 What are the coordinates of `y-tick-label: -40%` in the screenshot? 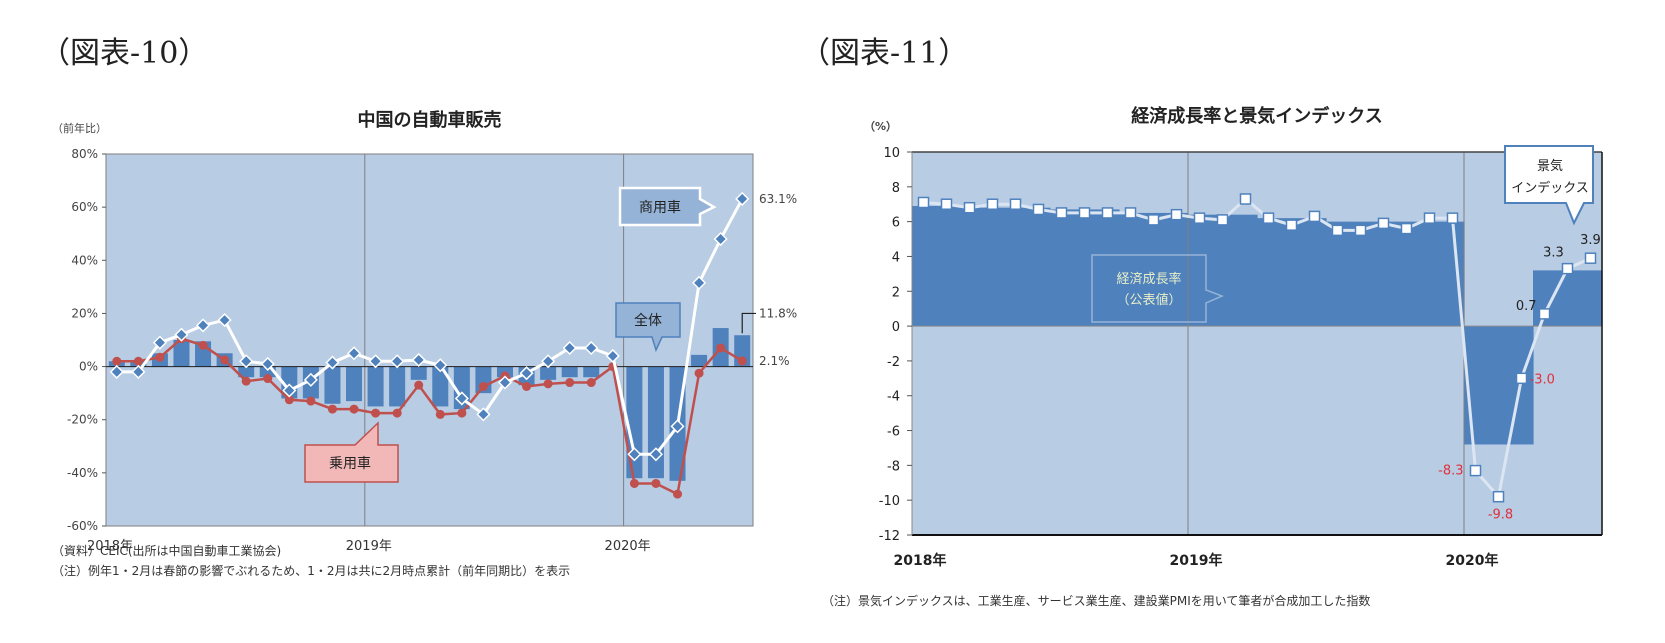 It's located at (82, 473).